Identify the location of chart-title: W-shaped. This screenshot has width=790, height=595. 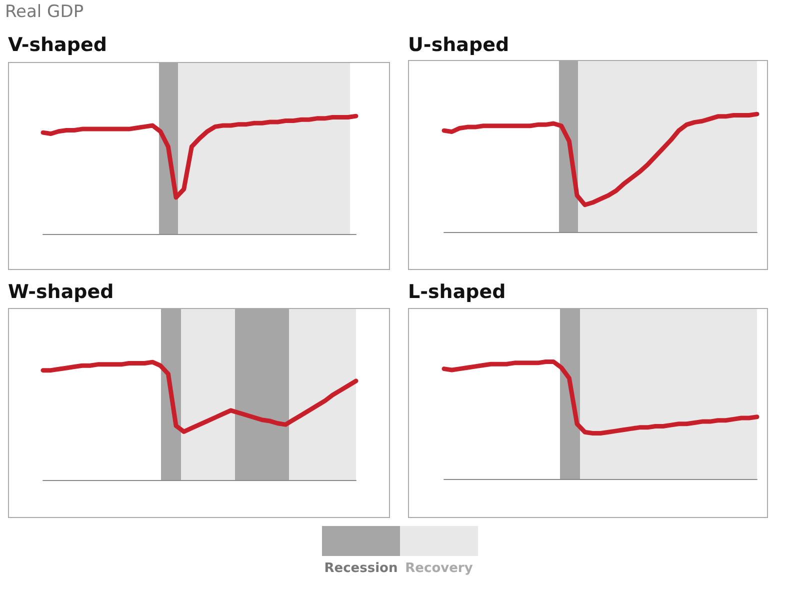
(61, 292).